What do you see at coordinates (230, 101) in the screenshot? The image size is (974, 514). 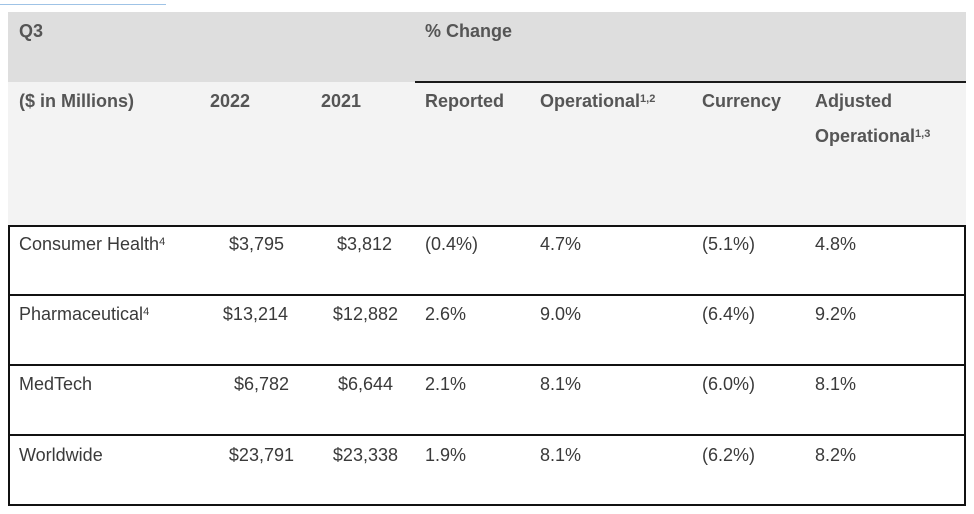 I see `column-header-2022: 2022` at bounding box center [230, 101].